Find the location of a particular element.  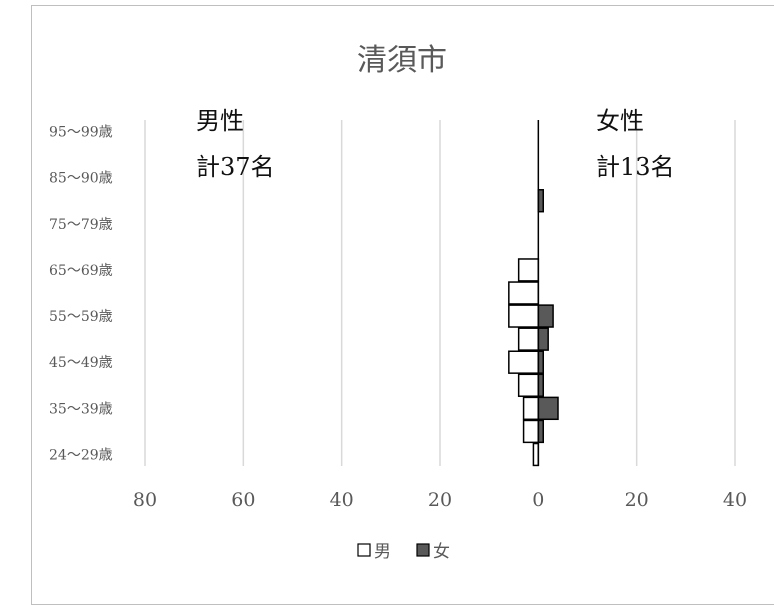

legend: 男 女 is located at coordinates (403, 552).